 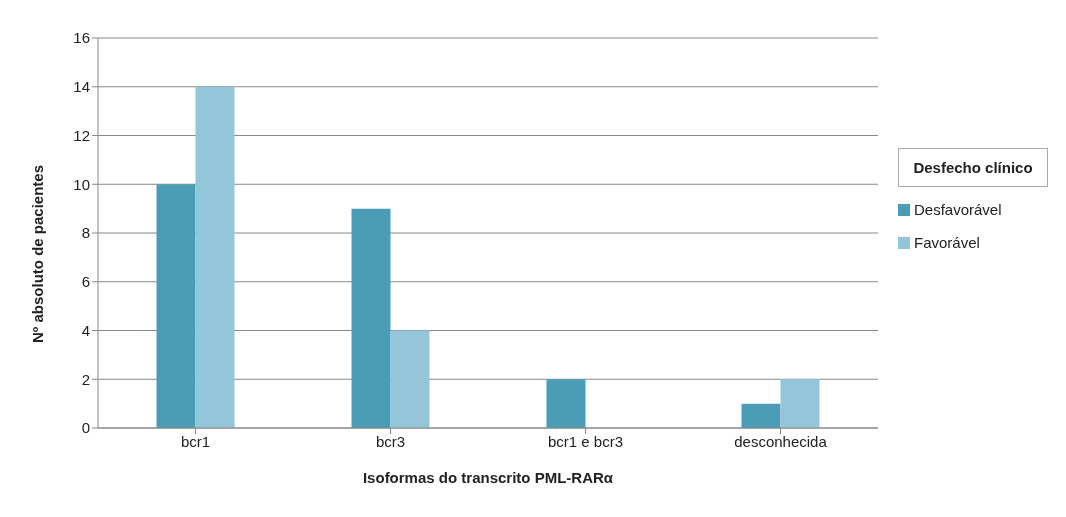 What do you see at coordinates (195, 441) in the screenshot?
I see `x-tick-label: bcr1` at bounding box center [195, 441].